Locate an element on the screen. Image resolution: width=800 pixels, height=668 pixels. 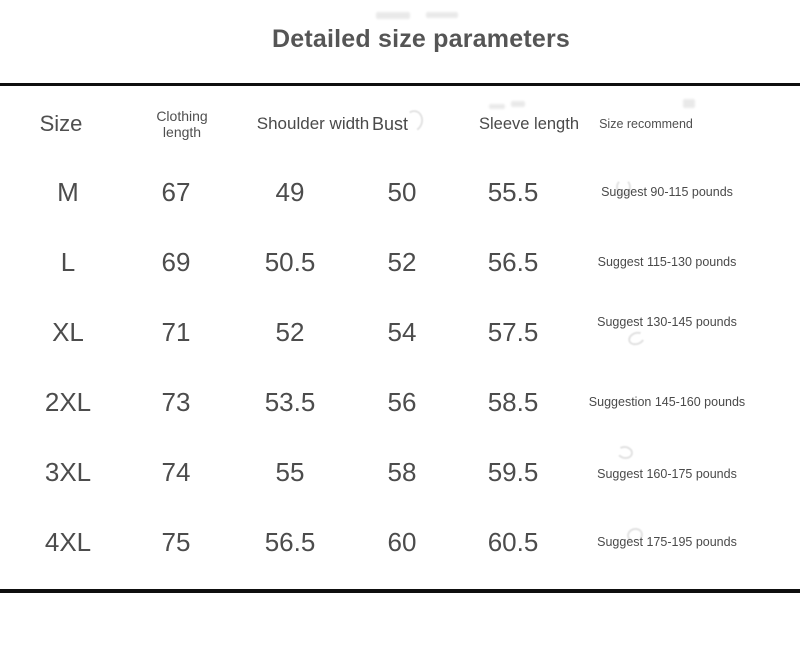
bust-cell: 56 is located at coordinates (402, 401).